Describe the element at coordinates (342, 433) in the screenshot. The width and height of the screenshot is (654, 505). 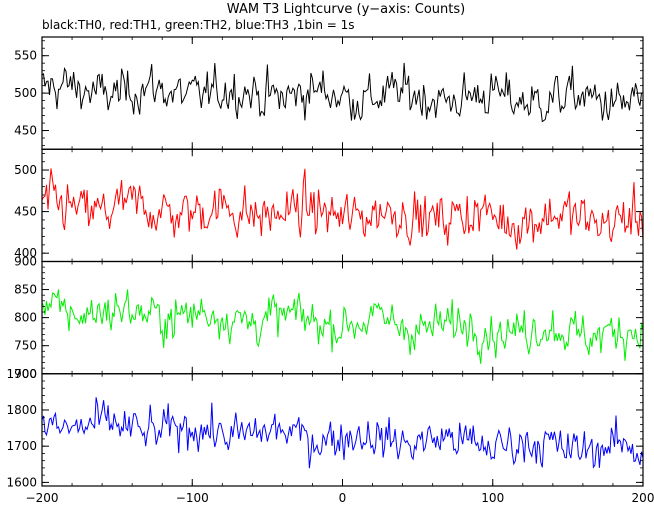
I see `series-line-th3` at that location.